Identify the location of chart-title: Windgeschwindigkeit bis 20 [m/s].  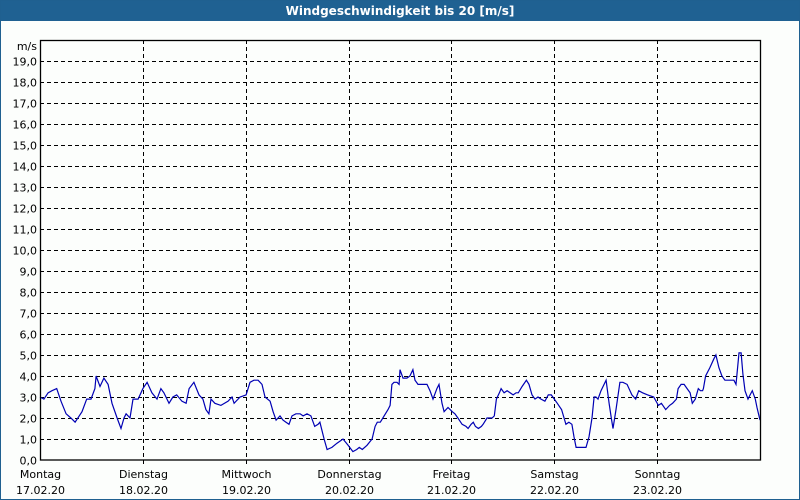
(400, 11).